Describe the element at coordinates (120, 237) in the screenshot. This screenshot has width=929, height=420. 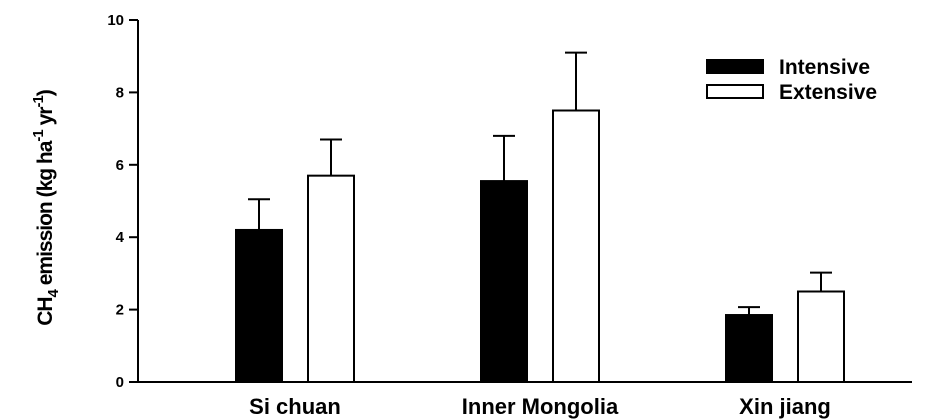
I see `y-tick-label-4: 4` at that location.